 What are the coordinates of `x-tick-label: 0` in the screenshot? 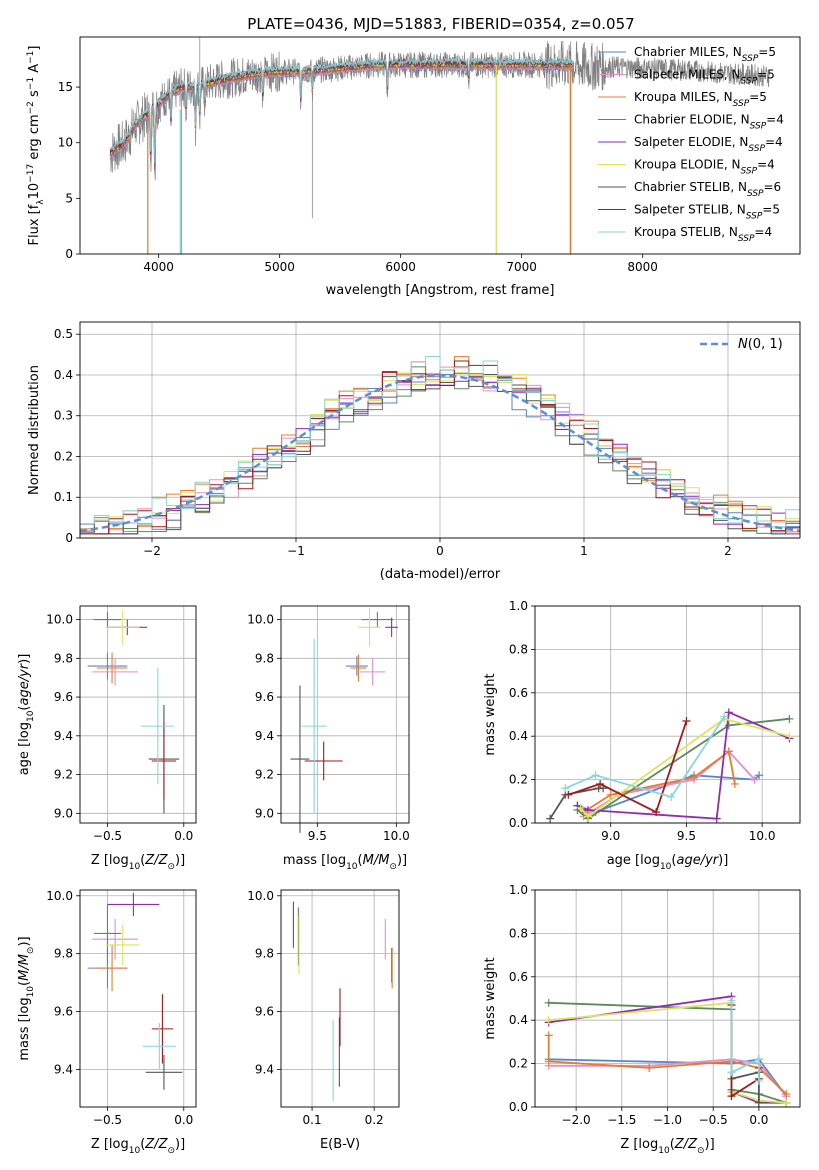 It's located at (440, 551).